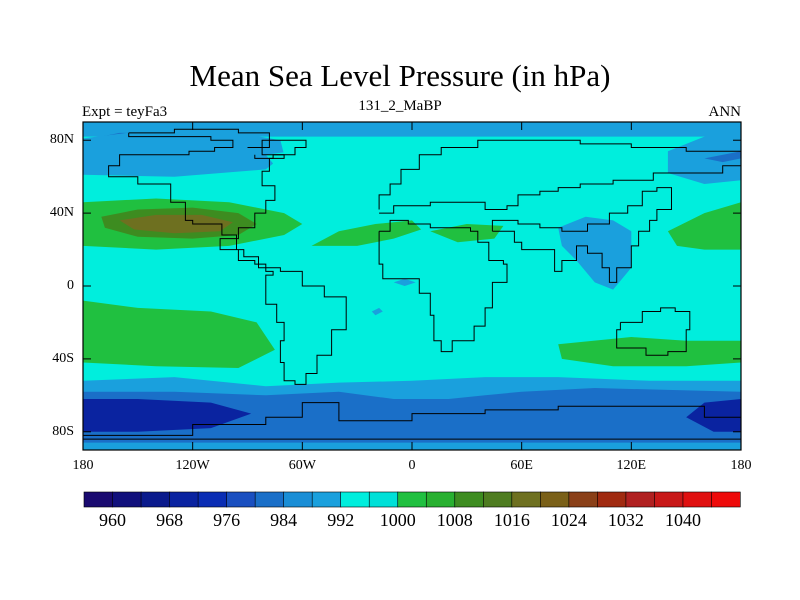 The width and height of the screenshot is (800, 600). Describe the element at coordinates (412, 465) in the screenshot. I see `x-tick-label: 0` at that location.